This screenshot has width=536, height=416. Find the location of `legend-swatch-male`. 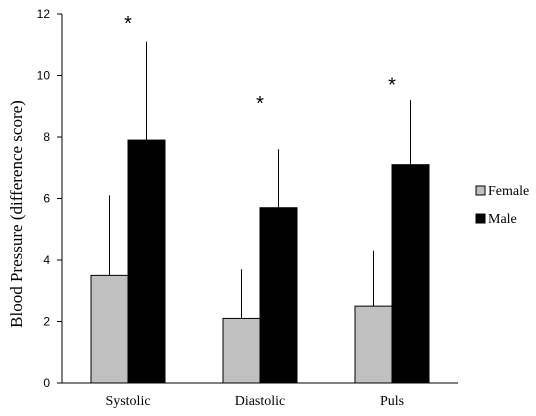

legend-swatch-male is located at coordinates (480, 218).